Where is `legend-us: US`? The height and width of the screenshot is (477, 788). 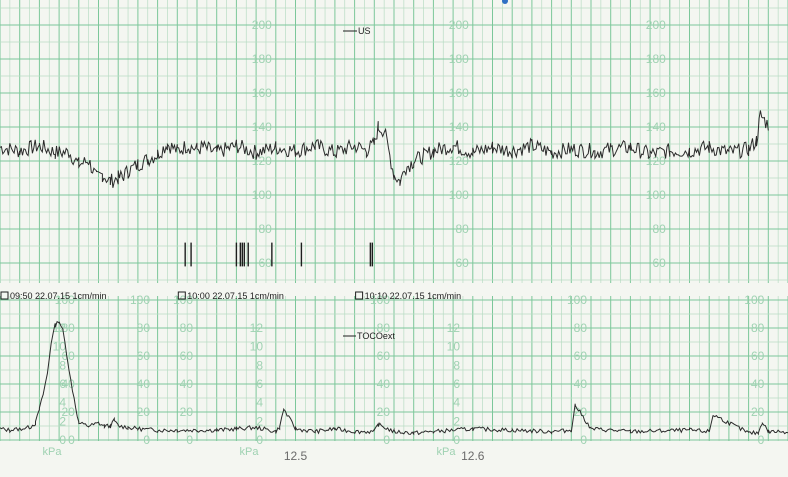
legend-us: US is located at coordinates (364, 31).